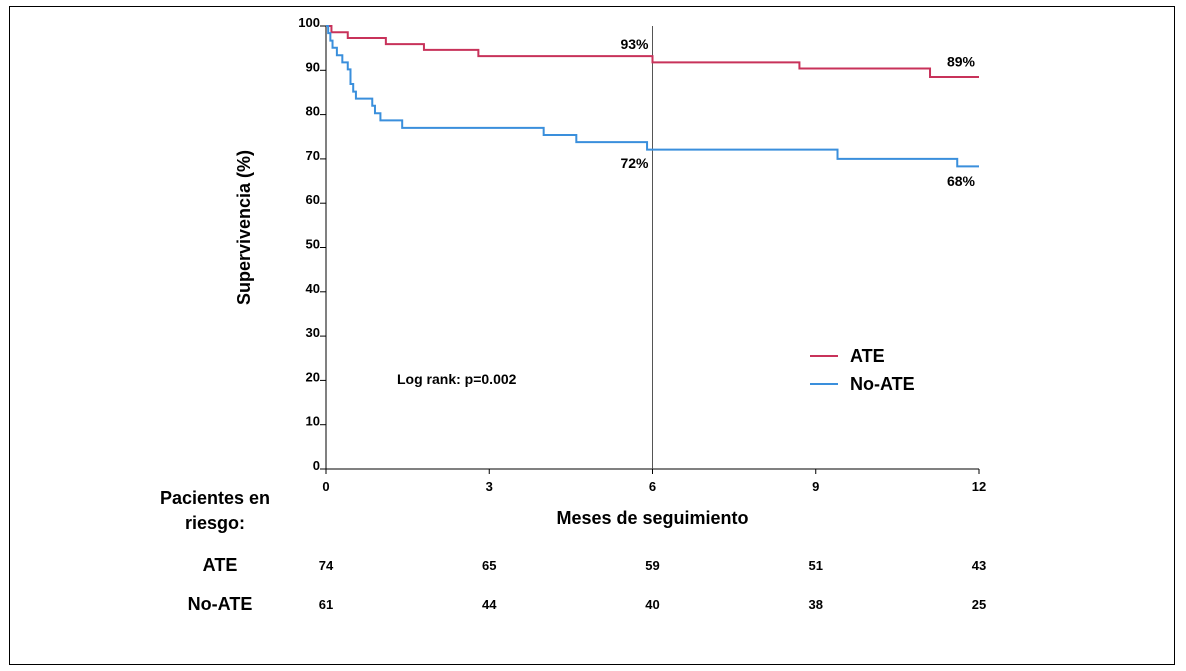 Image resolution: width=1186 pixels, height=671 pixels. Describe the element at coordinates (816, 565) in the screenshot. I see `risk-value: 51` at that location.